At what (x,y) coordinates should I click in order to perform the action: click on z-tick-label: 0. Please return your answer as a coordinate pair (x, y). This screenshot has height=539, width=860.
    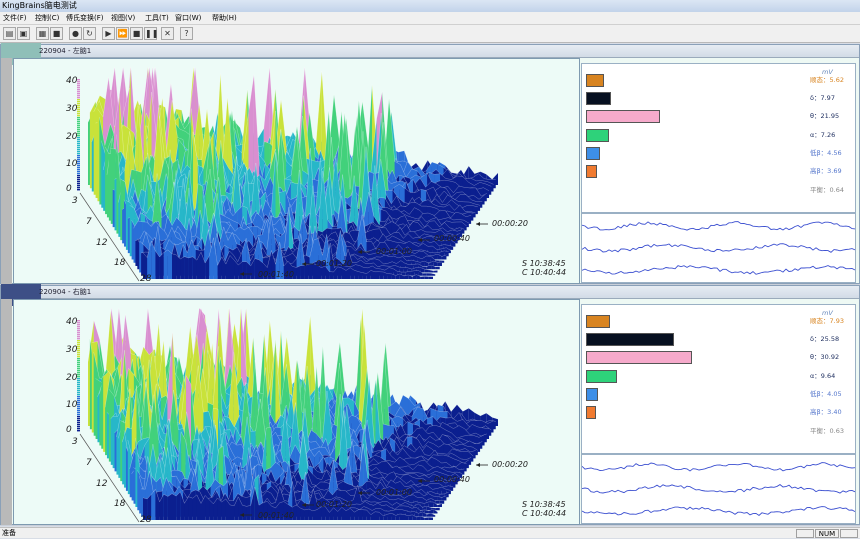
    Looking at the image, I should click on (69, 430).